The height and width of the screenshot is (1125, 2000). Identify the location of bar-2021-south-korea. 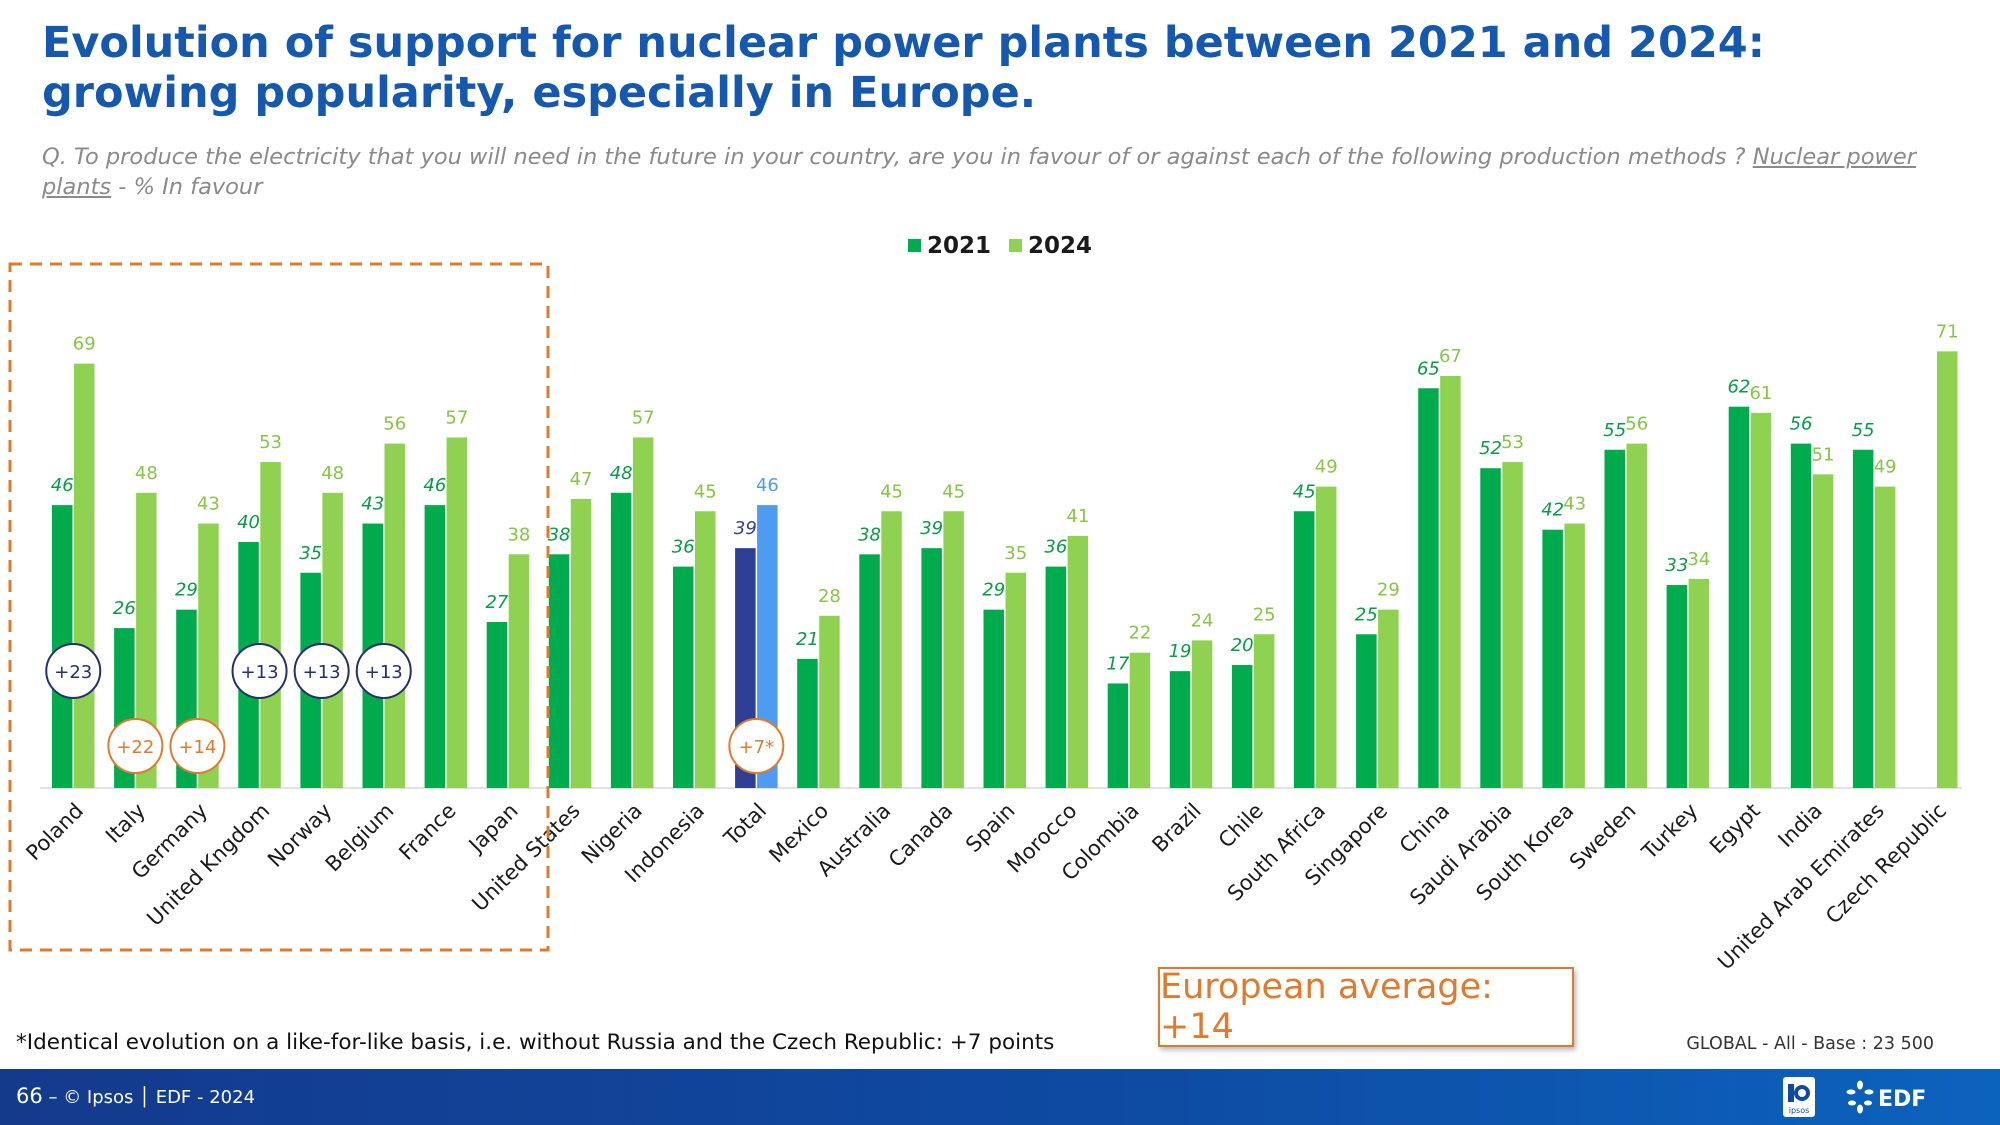
(1552, 658).